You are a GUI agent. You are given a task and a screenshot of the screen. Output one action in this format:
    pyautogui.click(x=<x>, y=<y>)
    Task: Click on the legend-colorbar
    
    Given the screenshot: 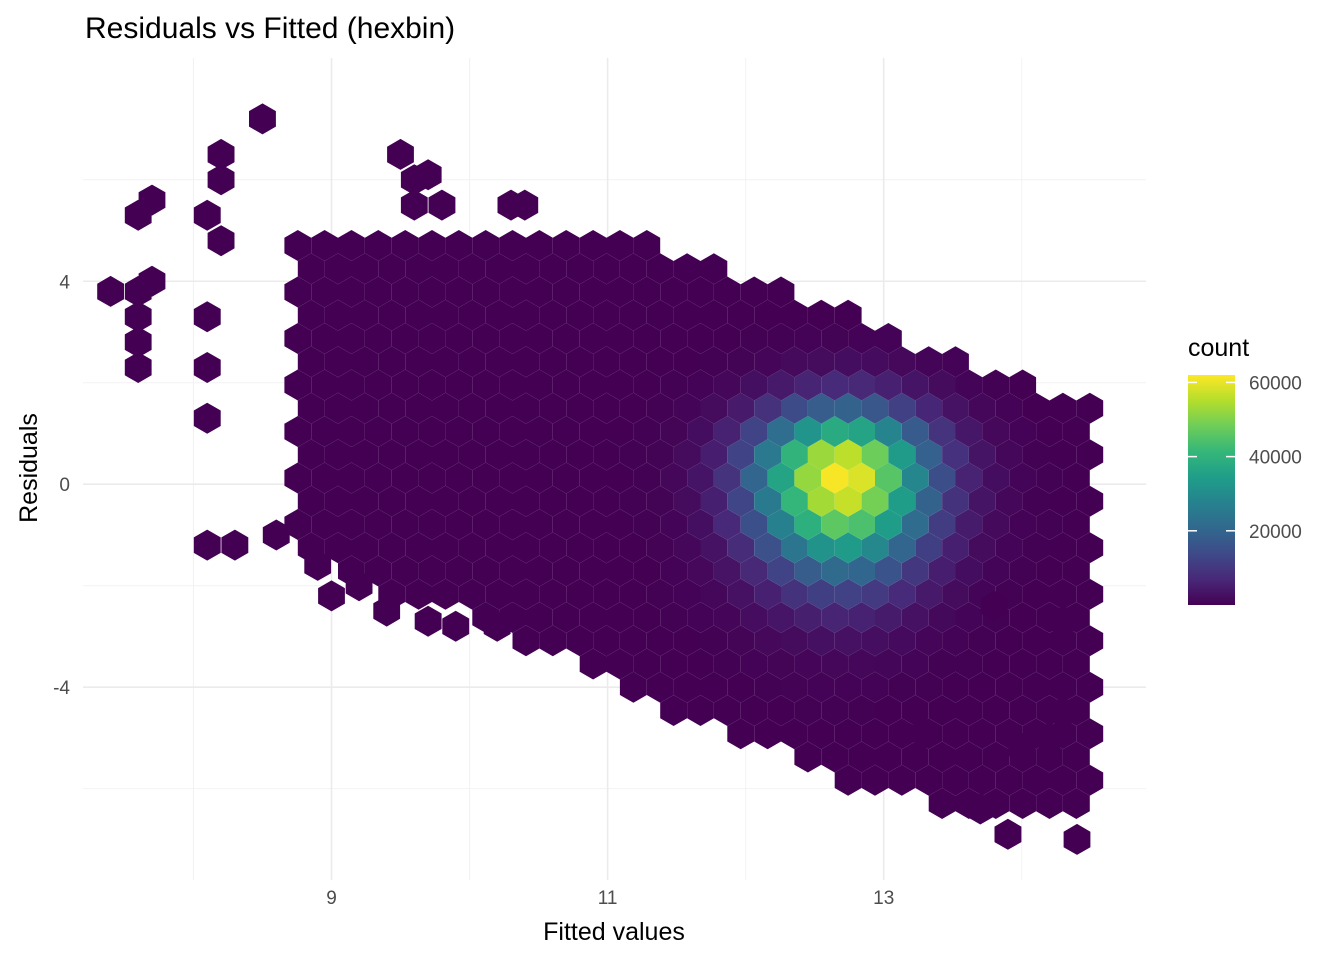 What is the action you would take?
    pyautogui.click(x=1211, y=490)
    